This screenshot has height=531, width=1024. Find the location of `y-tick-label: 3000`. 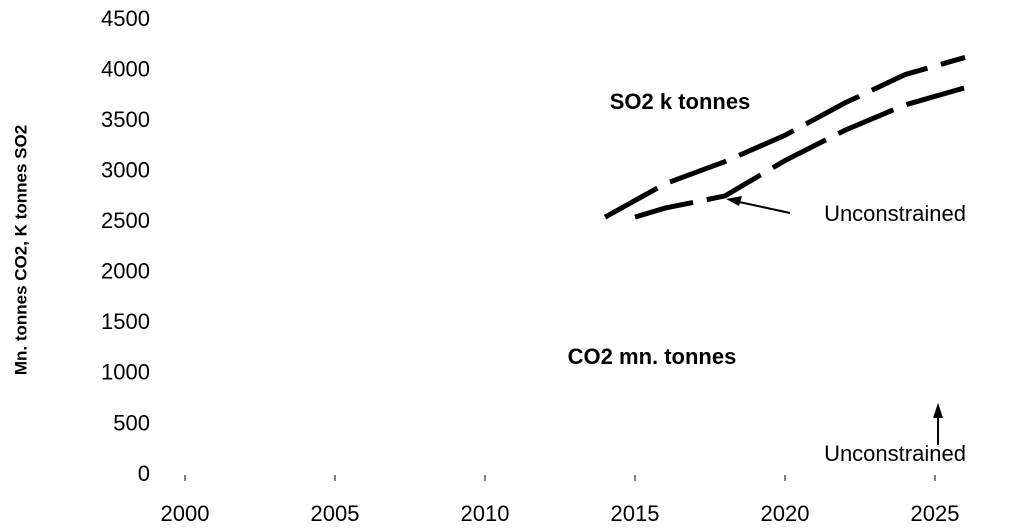

y-tick-label: 3000 is located at coordinates (125, 169).